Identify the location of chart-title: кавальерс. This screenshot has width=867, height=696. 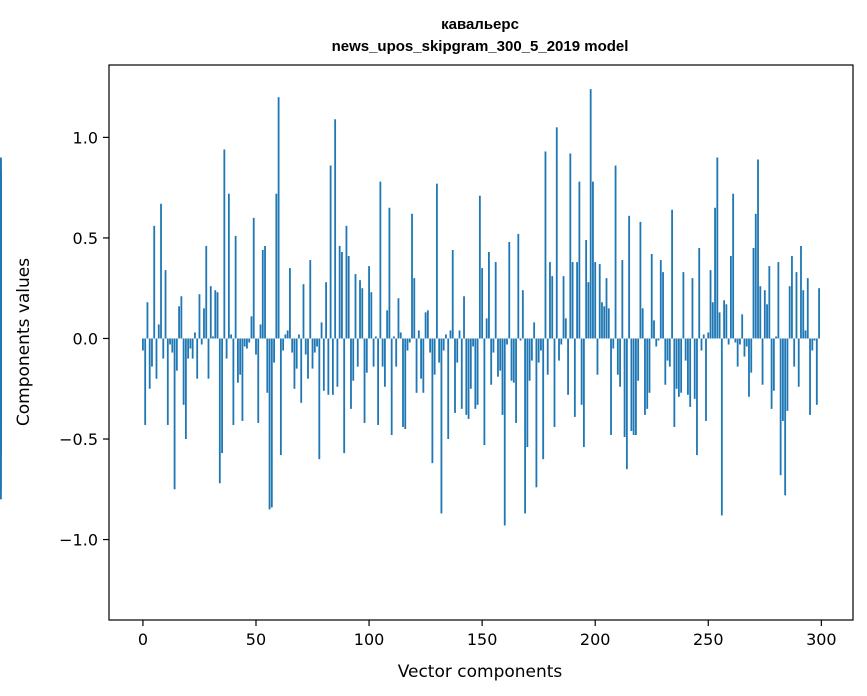
(480, 24).